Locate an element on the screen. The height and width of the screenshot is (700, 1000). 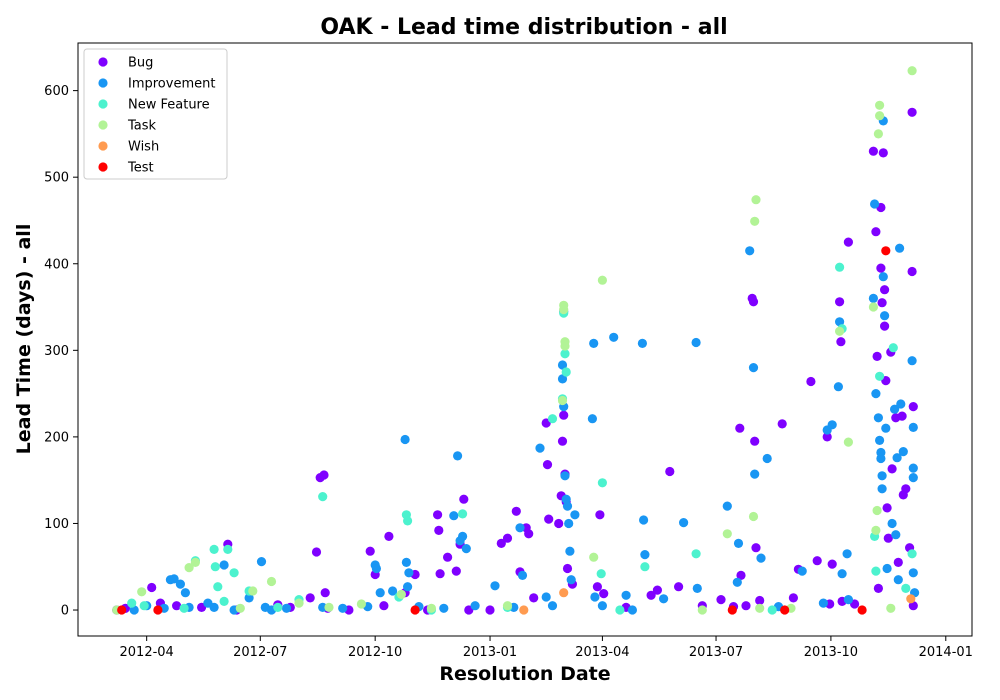
x-tick-label: 2013-10 is located at coordinates (831, 652).